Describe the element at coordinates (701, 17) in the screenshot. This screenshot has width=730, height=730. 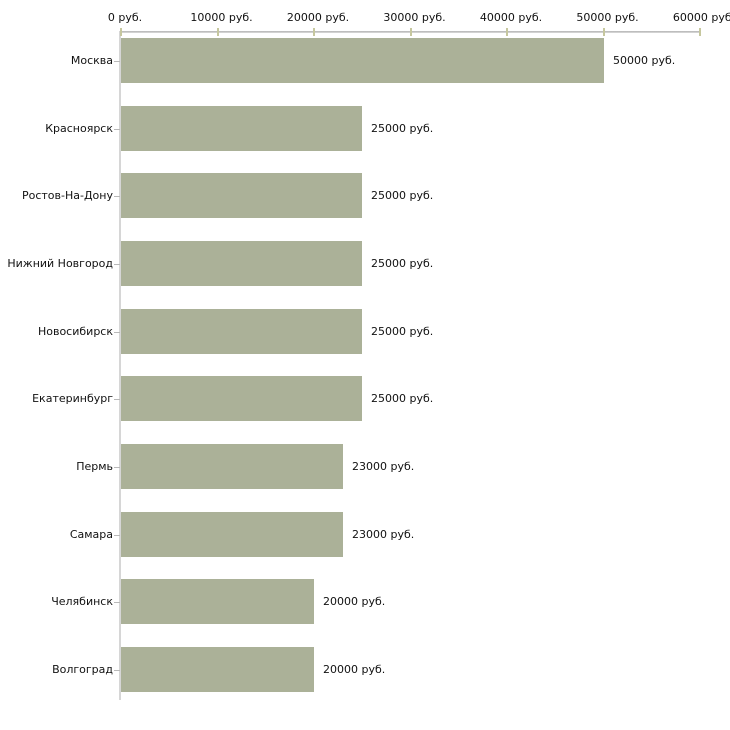
I see `x-axis-tick-label: 60000 руб.` at that location.